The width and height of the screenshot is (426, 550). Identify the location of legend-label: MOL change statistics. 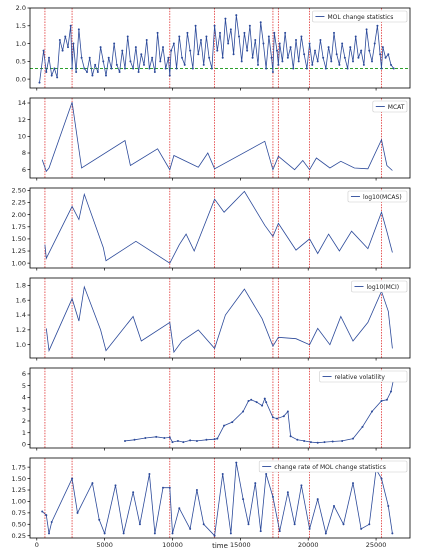
(360, 17).